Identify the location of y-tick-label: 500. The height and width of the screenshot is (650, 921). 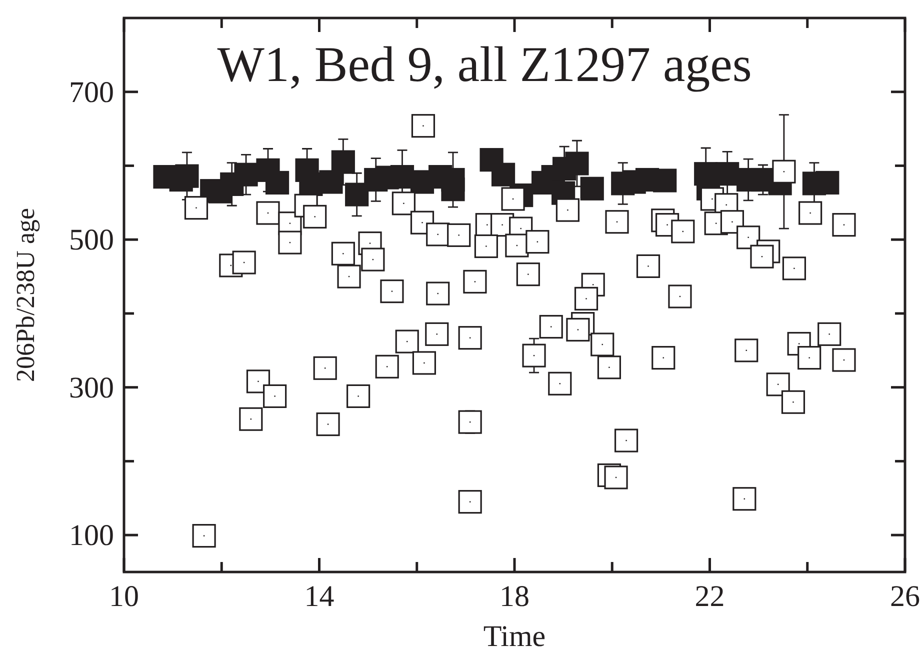
(91, 240).